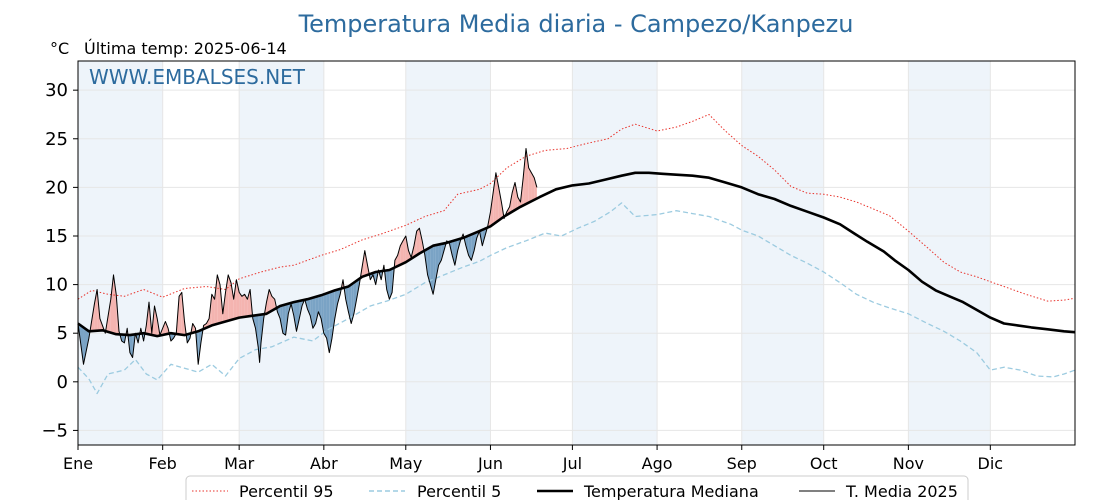  What do you see at coordinates (901, 491) in the screenshot?
I see `legend-label-current: T. Media 2025` at bounding box center [901, 491].